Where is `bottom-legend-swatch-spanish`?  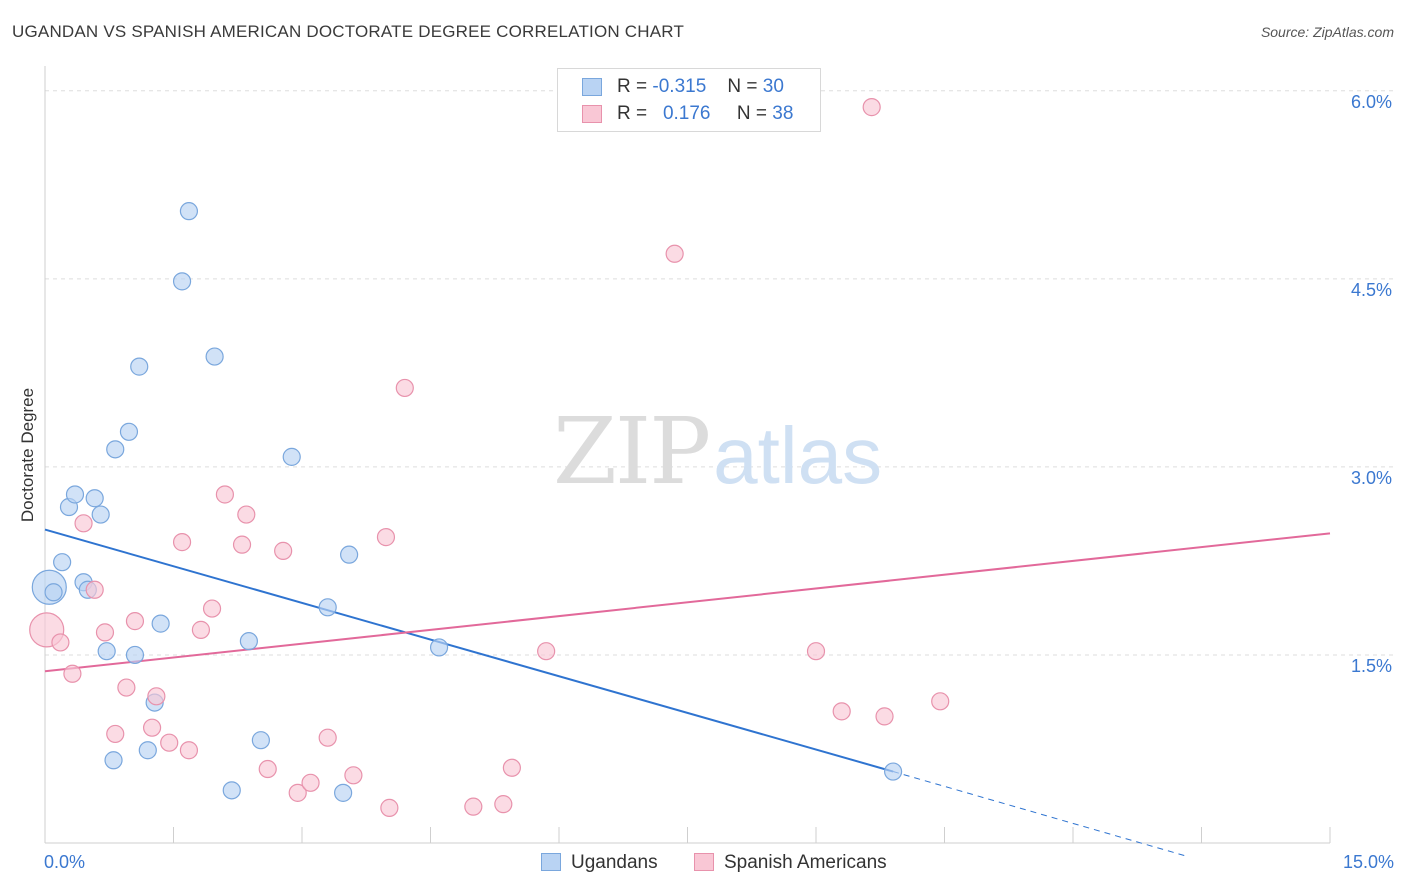 bottom-legend-swatch-spanish is located at coordinates (704, 862).